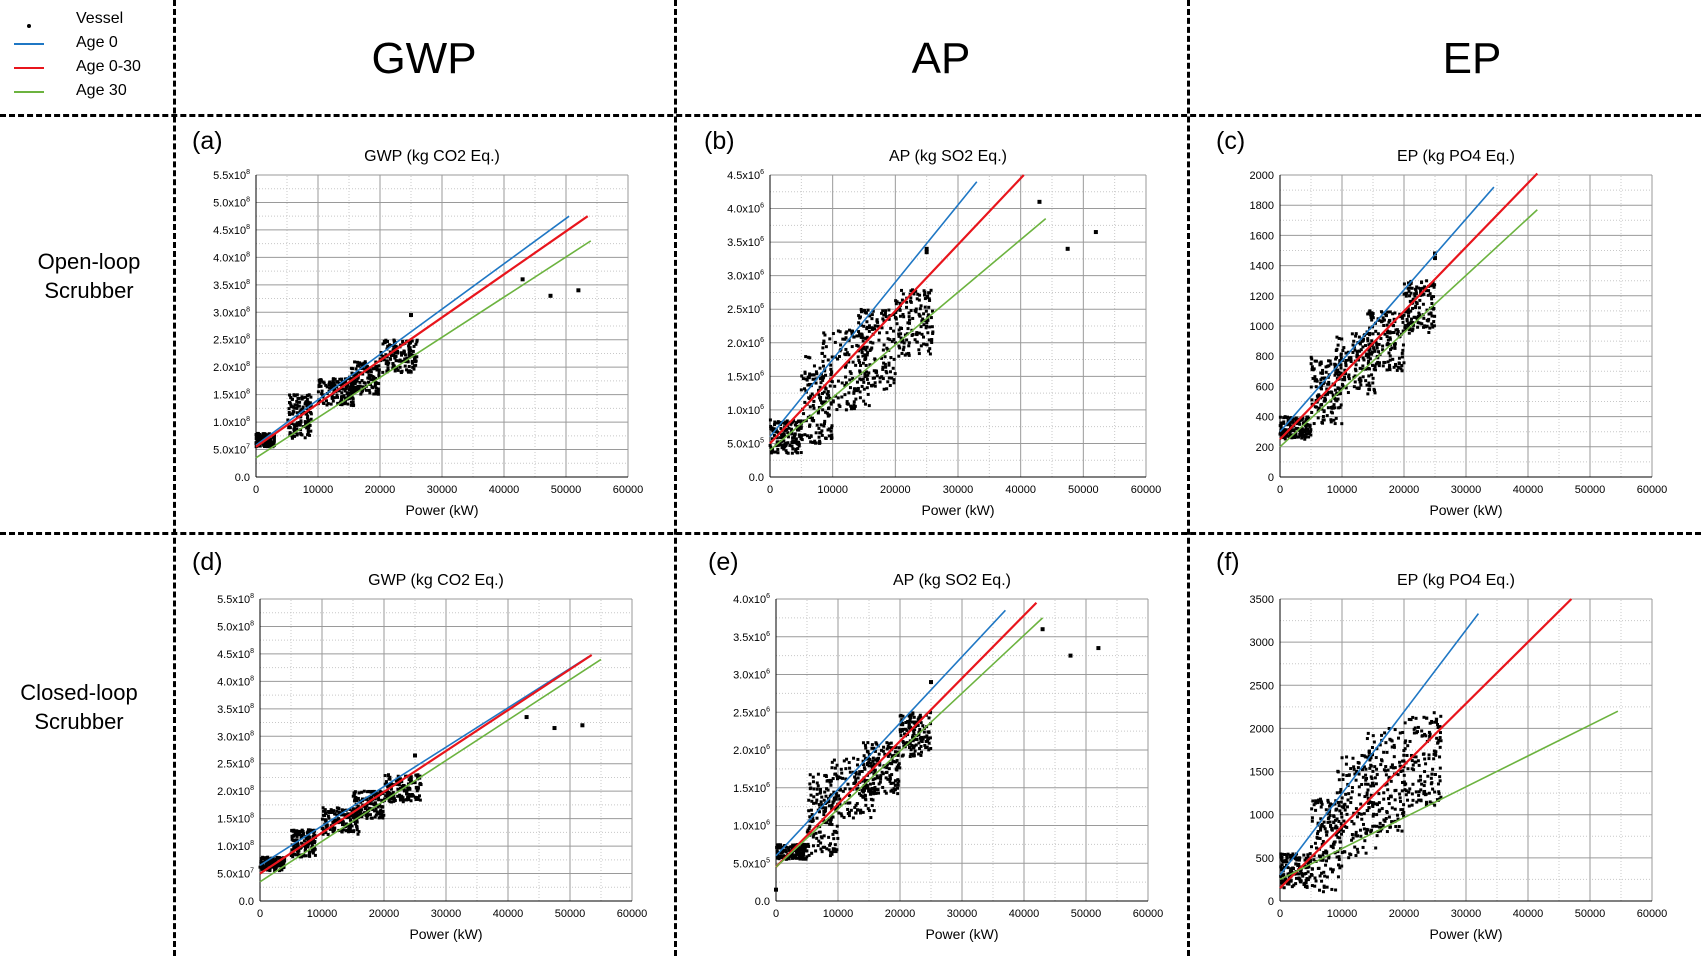 The image size is (1701, 956). What do you see at coordinates (632, 914) in the screenshot?
I see `x-tick-label: 60000` at bounding box center [632, 914].